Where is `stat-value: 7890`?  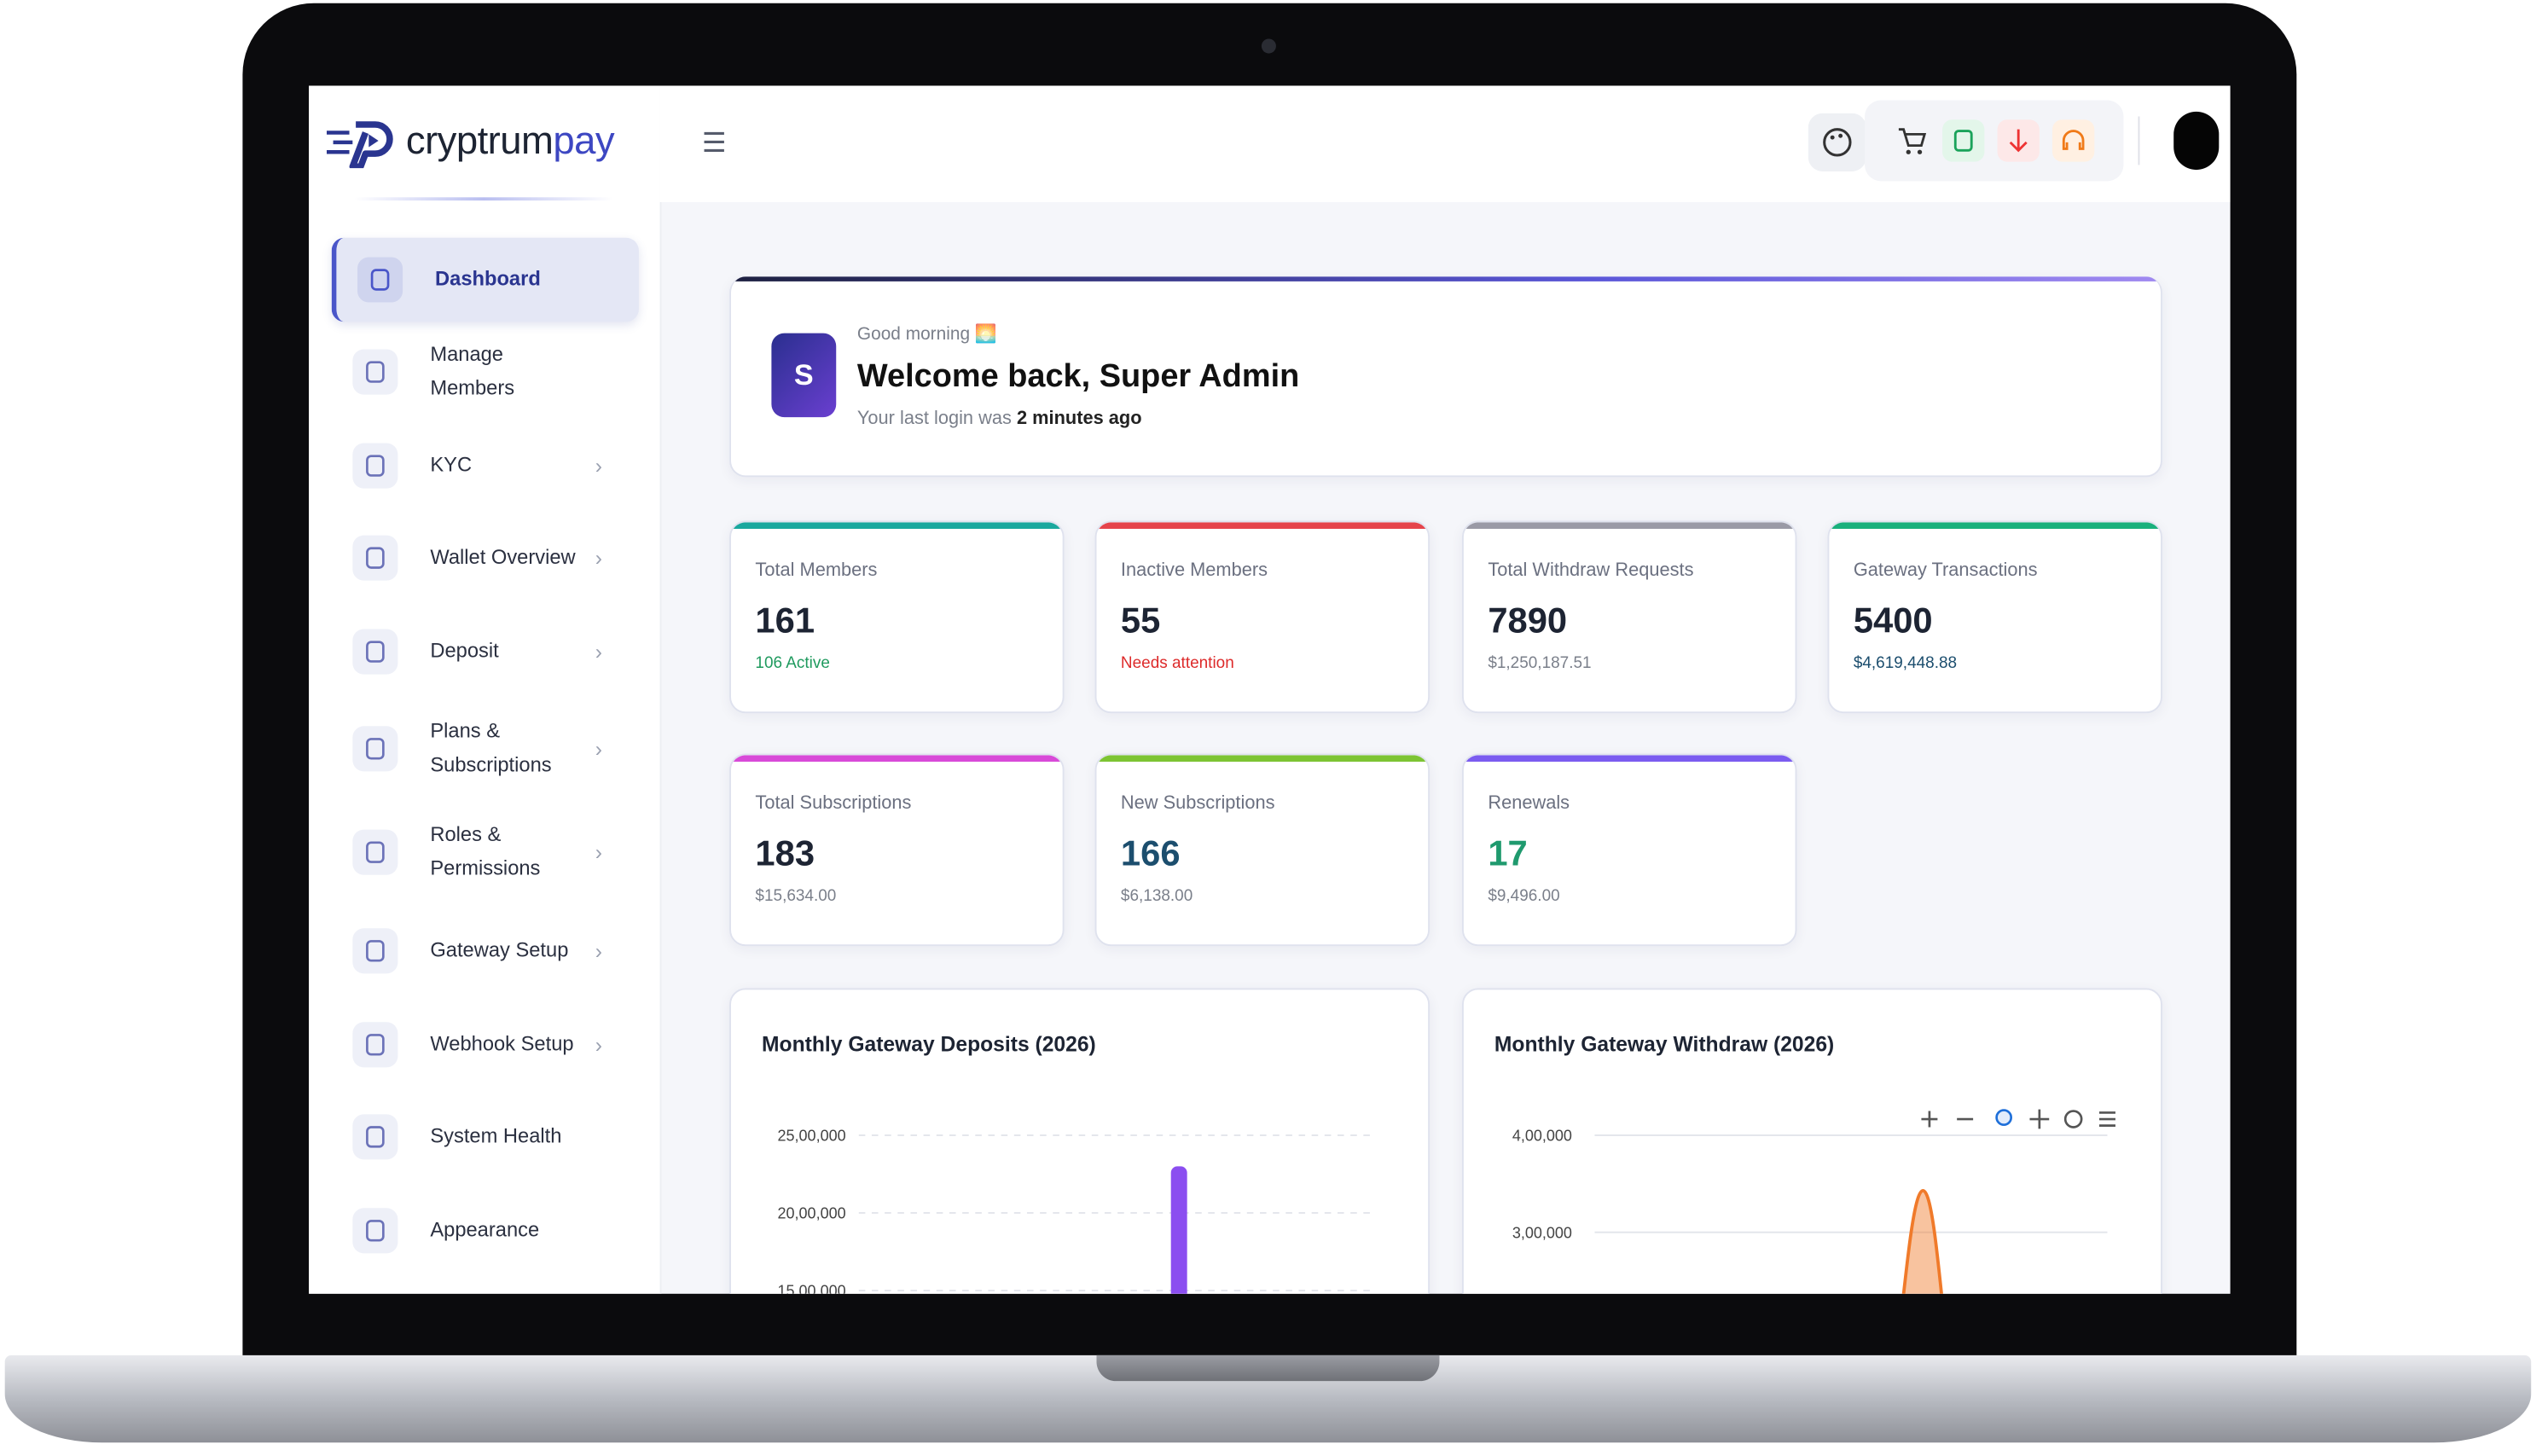
stat-value: 7890 is located at coordinates (1528, 620).